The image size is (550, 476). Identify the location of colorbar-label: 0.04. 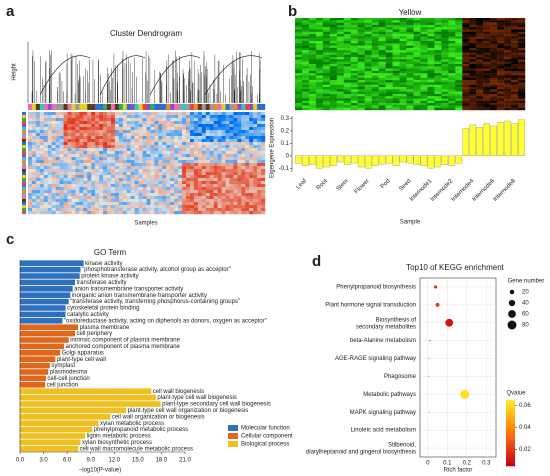
(525, 428).